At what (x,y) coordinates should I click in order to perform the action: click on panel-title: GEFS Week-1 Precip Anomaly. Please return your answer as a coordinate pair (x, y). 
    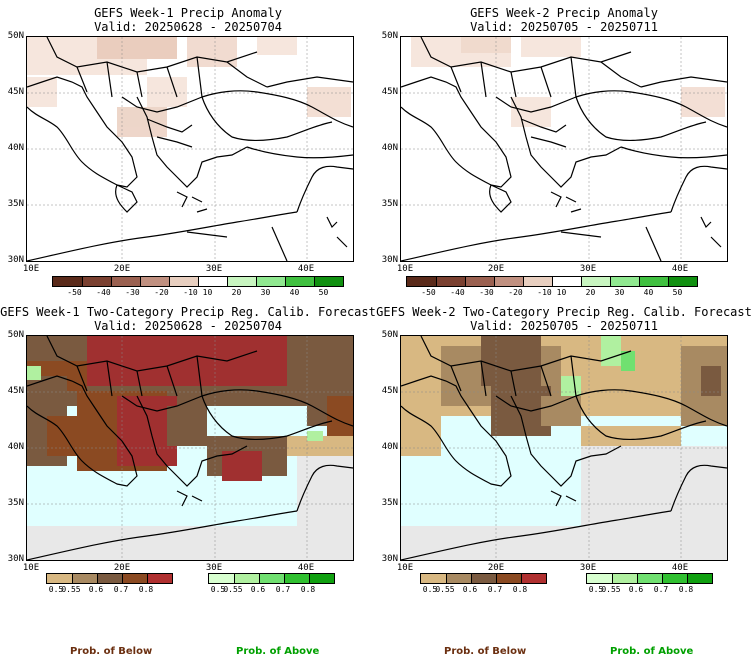
    Looking at the image, I should click on (188, 13).